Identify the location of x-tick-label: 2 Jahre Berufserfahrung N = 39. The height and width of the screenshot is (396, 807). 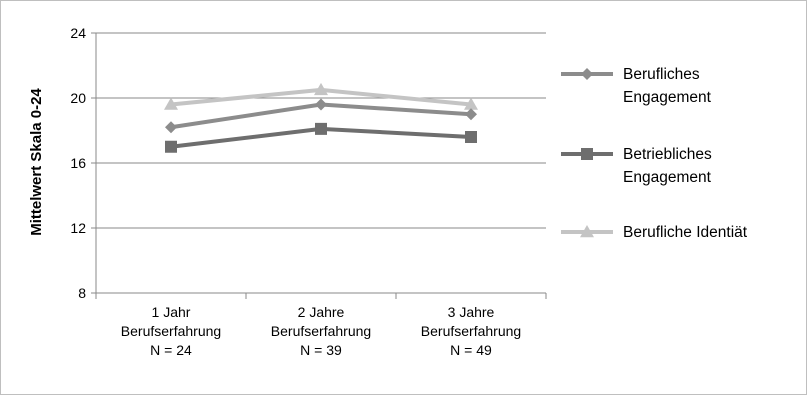
(321, 331).